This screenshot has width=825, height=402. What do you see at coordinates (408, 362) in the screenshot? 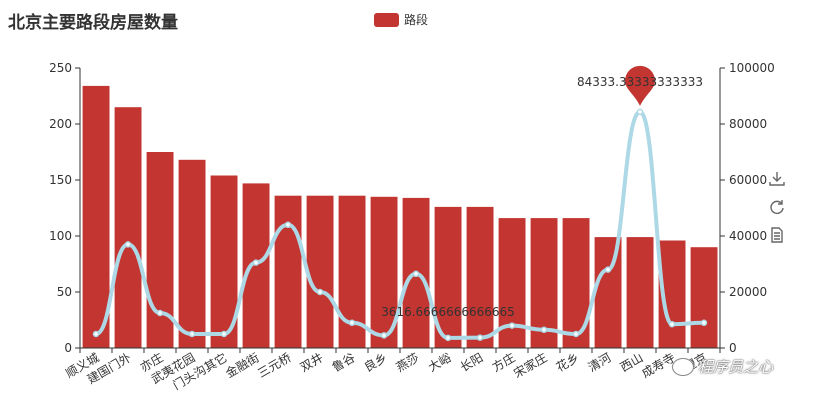
I see `x-tick-label: 燕莎` at bounding box center [408, 362].